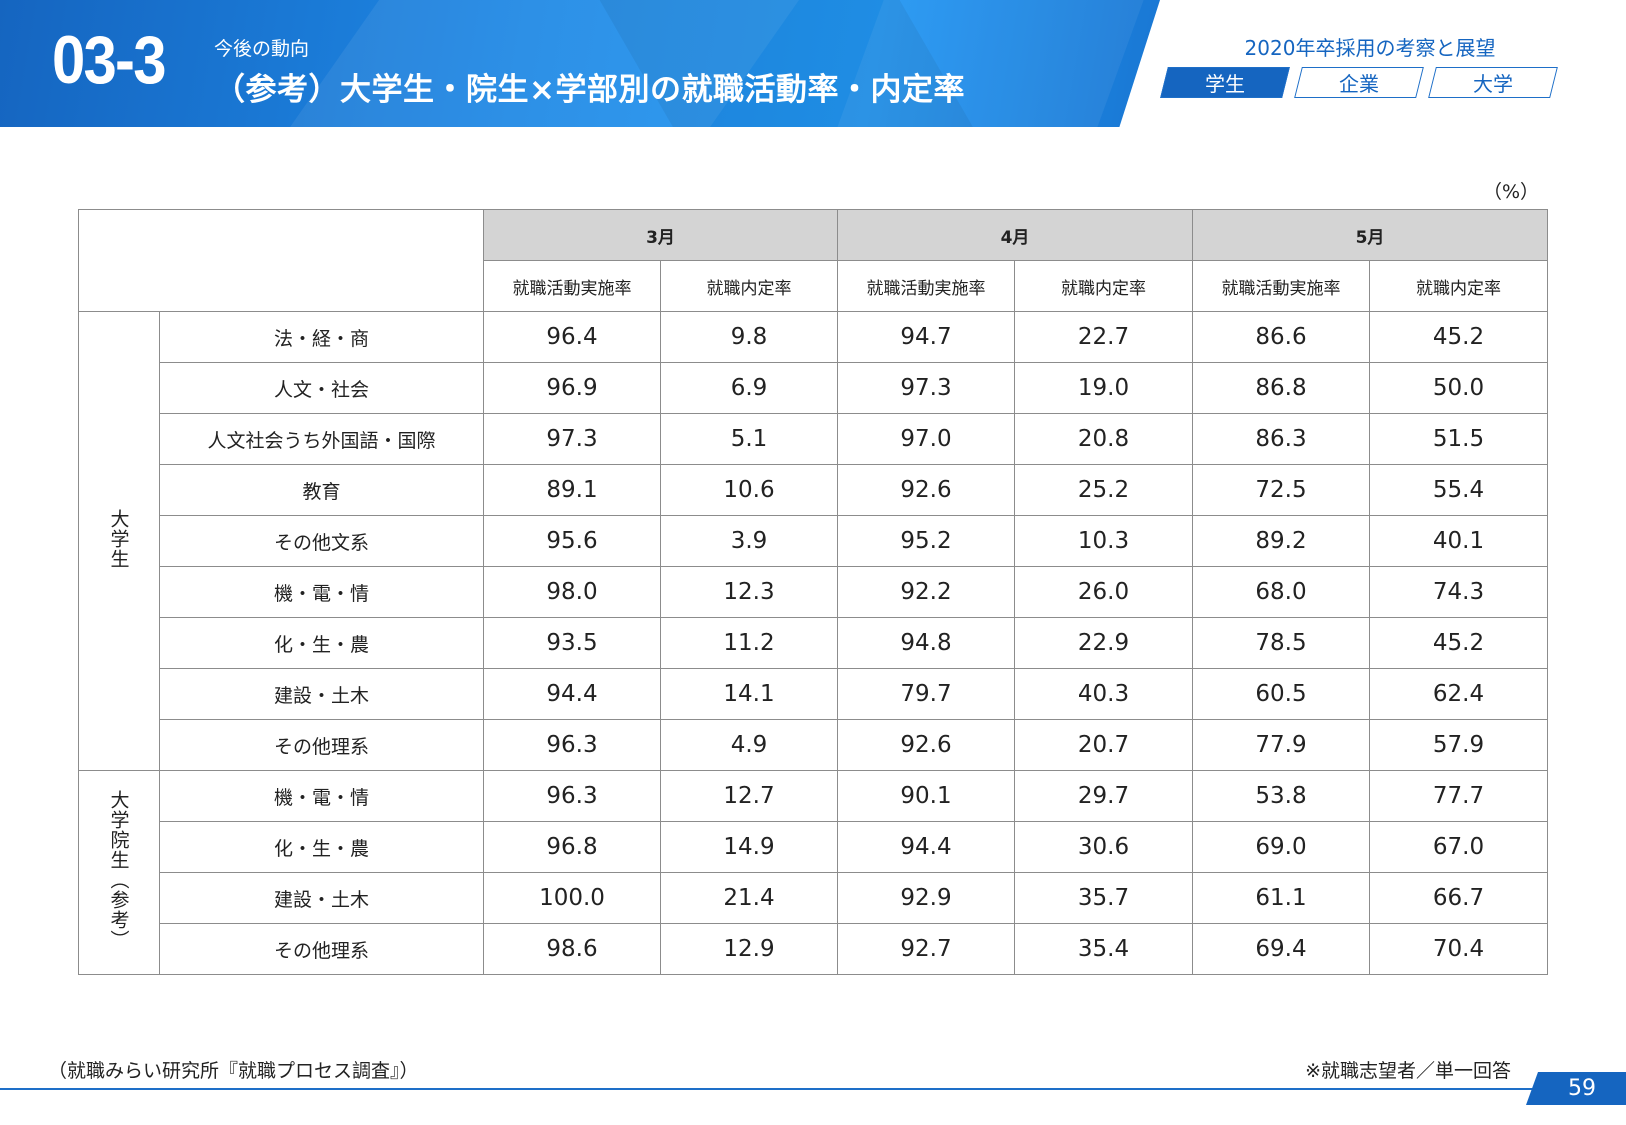 The image size is (1626, 1125). I want to click on table-row: 機・電・情 98.0 12.3 92.2 26.0 68.0 74.3, so click(813, 592).